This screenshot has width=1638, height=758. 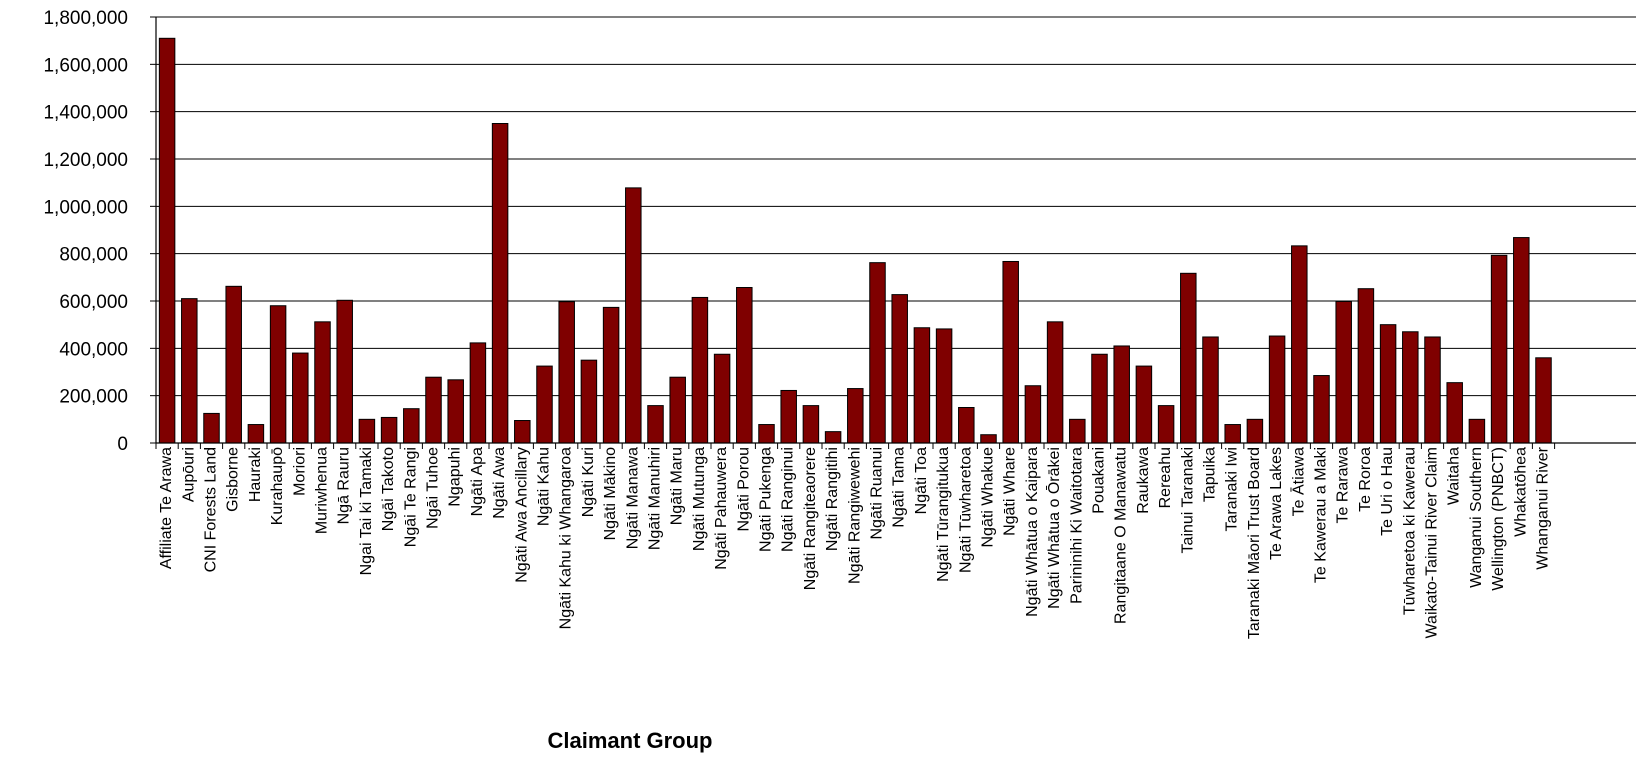 What do you see at coordinates (322, 490) in the screenshot?
I see `x-tick-label: Muriwhenua` at bounding box center [322, 490].